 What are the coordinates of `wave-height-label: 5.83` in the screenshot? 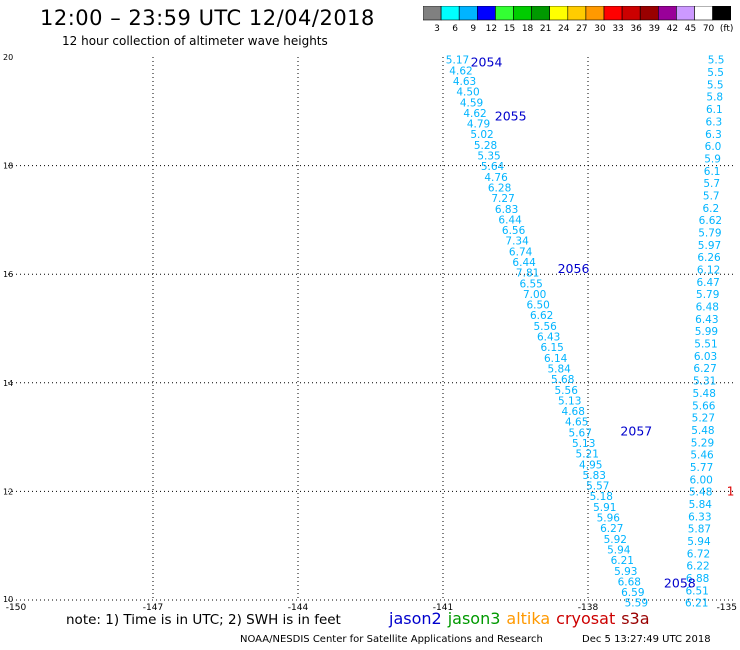 It's located at (594, 476).